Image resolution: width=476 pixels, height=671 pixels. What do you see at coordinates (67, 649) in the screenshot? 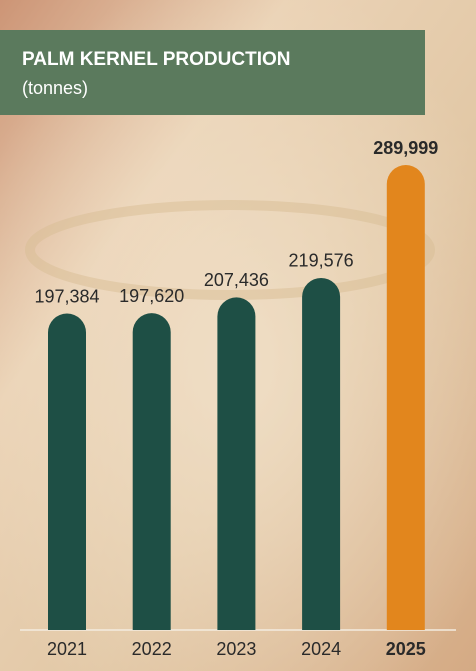
I see `x-tick-label: 2021` at bounding box center [67, 649].